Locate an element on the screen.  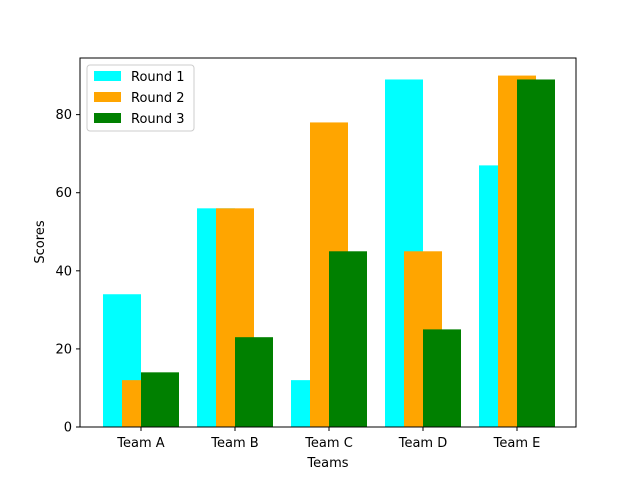
legend-label-1: Round 1 is located at coordinates (158, 77).